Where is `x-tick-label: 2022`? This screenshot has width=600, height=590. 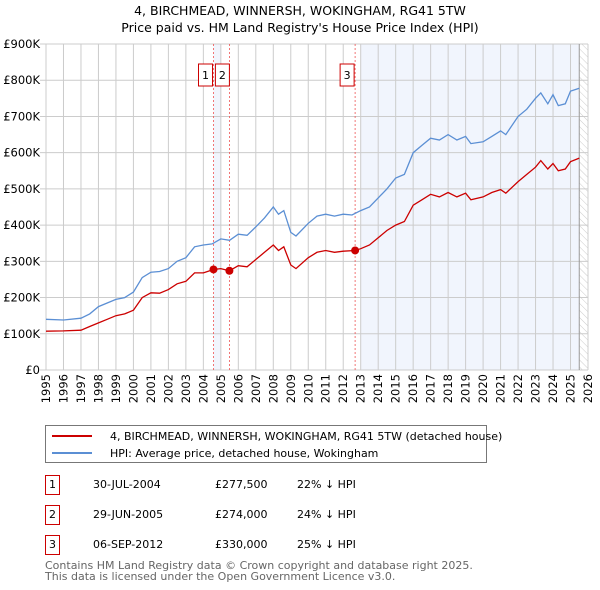
x-tick-label: 2022 is located at coordinates (518, 388).